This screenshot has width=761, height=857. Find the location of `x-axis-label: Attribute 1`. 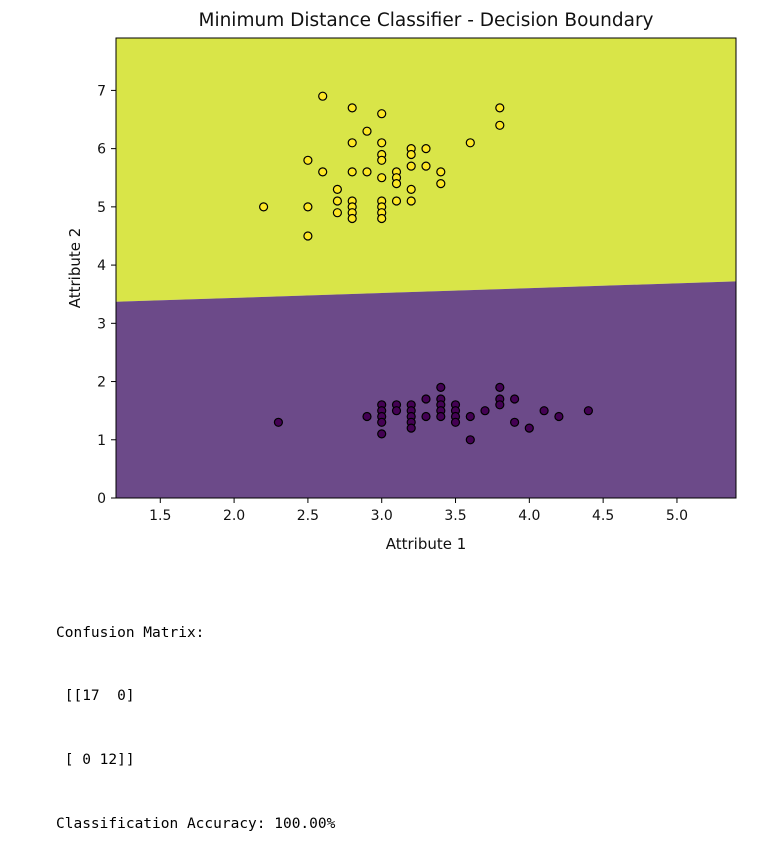

x-axis-label: Attribute 1 is located at coordinates (426, 544).